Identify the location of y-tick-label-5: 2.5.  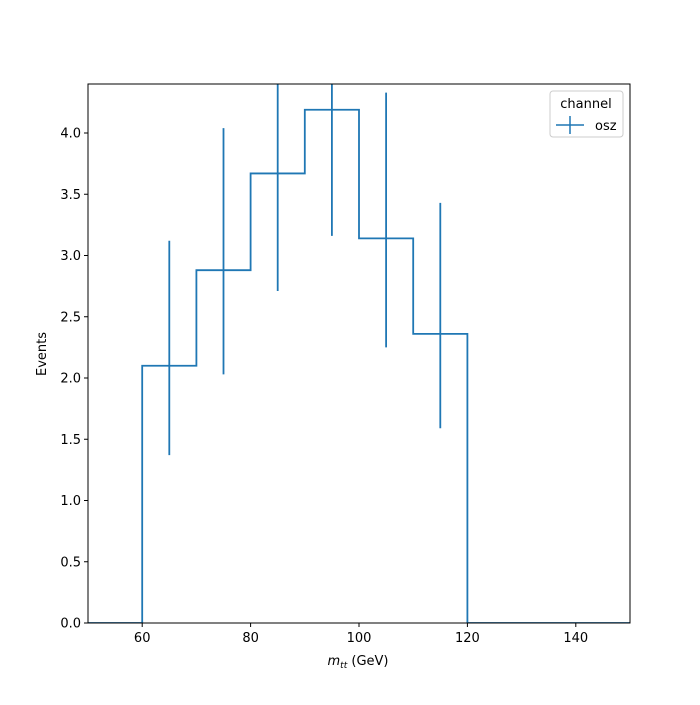
(70, 317).